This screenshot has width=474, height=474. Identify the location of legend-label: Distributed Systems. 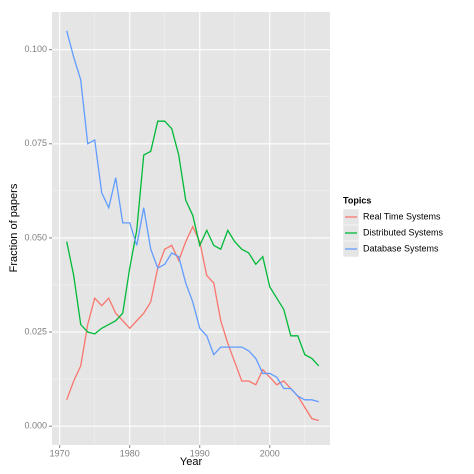
(403, 232).